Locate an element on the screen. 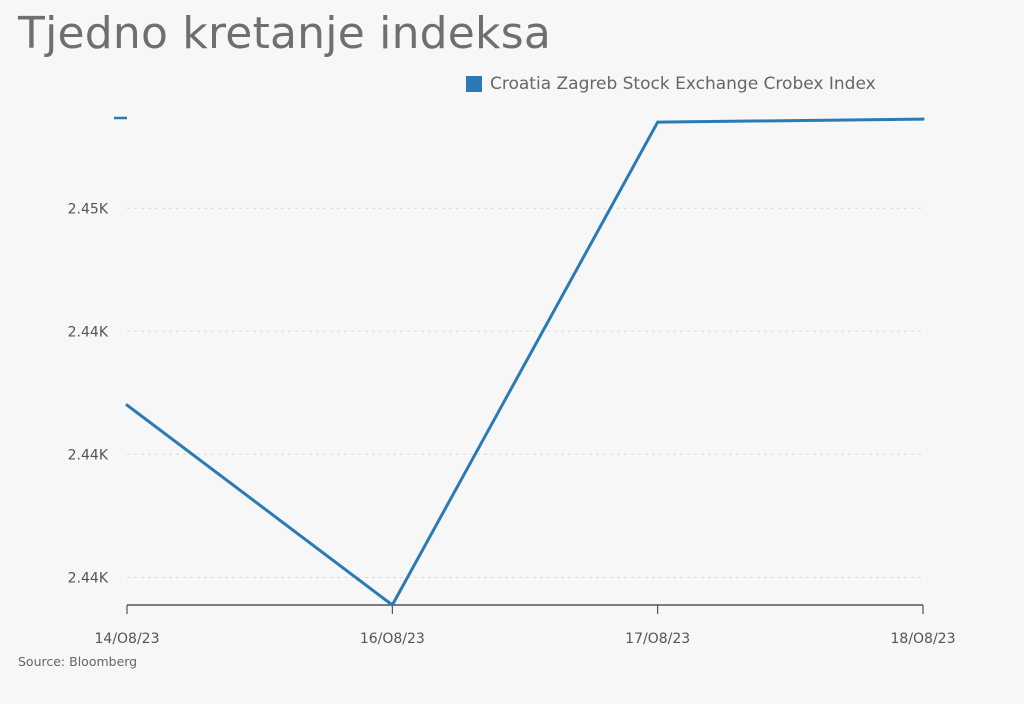  x-axis: 14/O8/23 16/O8/23 17/O8/23 18/O8/23 is located at coordinates (525, 625).